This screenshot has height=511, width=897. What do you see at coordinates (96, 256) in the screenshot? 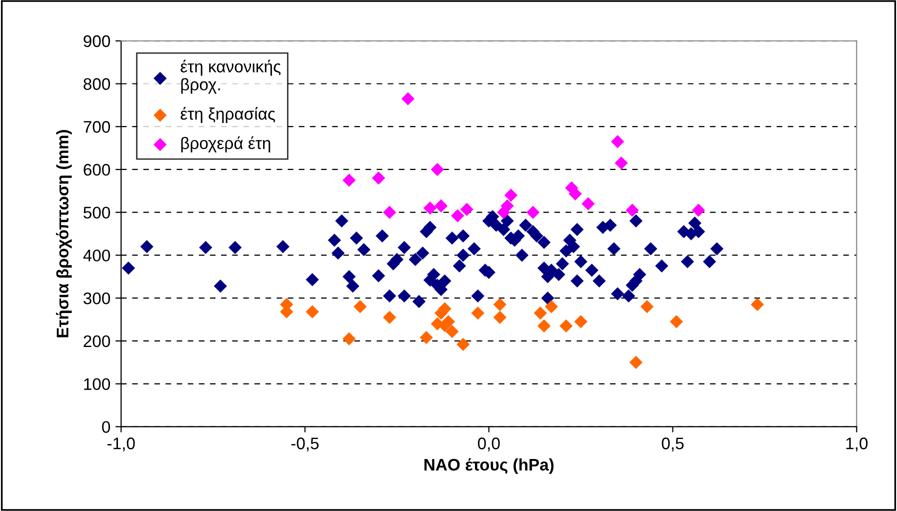
I see `y-tick-label: 400` at bounding box center [96, 256].